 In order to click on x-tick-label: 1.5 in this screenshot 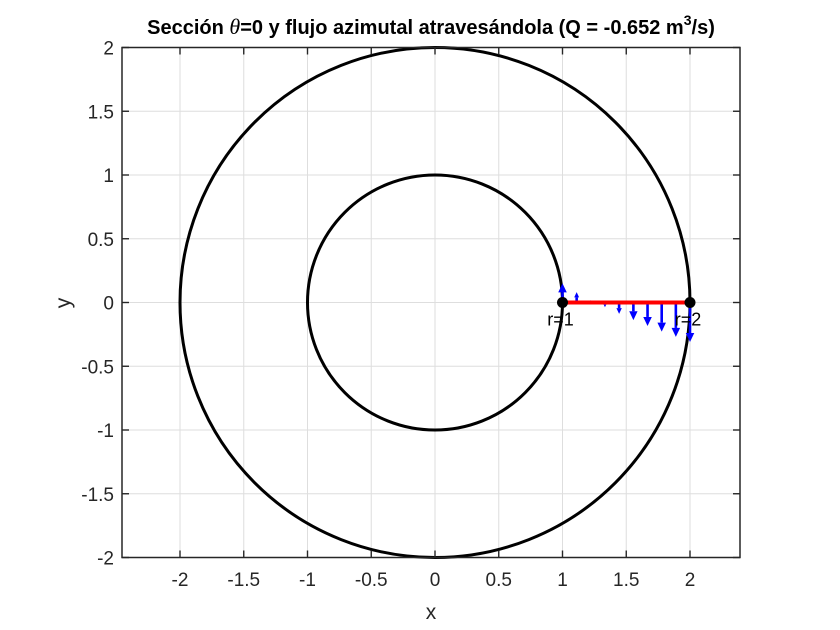, I will do `click(626, 580)`.